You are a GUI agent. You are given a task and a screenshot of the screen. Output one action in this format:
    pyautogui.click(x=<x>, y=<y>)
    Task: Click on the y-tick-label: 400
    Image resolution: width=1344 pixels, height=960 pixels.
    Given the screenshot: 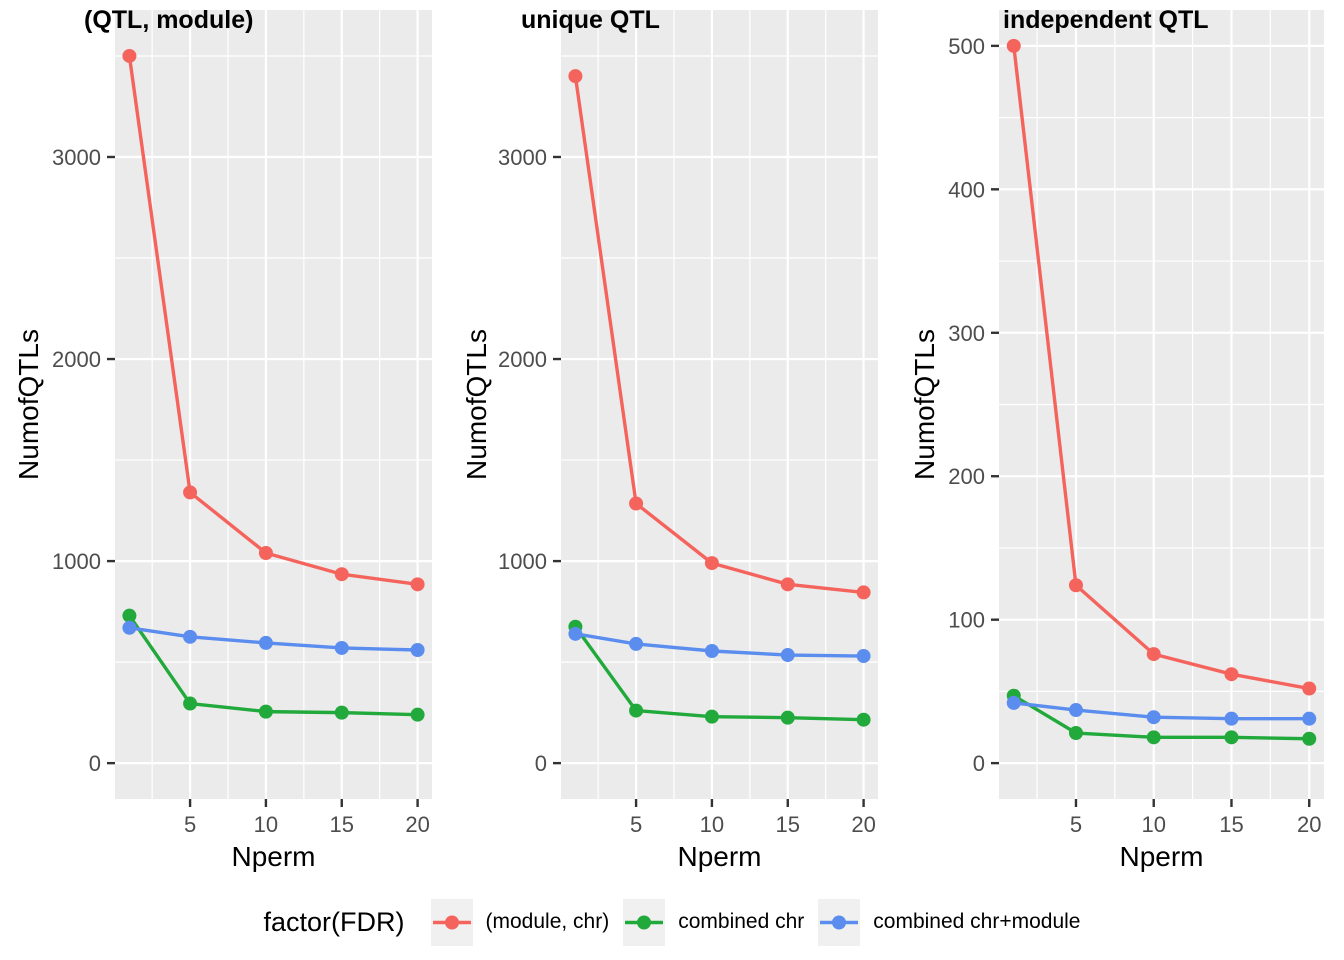 What is the action you would take?
    pyautogui.click(x=966, y=189)
    